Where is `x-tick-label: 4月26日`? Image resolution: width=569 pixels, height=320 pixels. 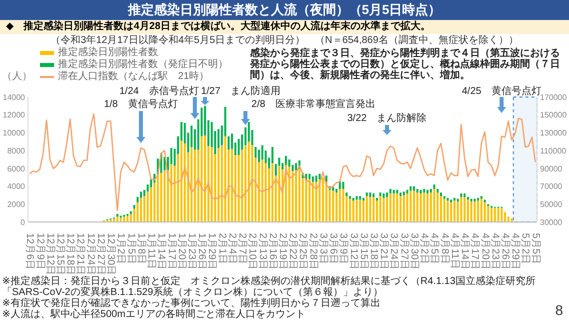 x-tick-label: 4月26日 is located at coordinates (504, 251).